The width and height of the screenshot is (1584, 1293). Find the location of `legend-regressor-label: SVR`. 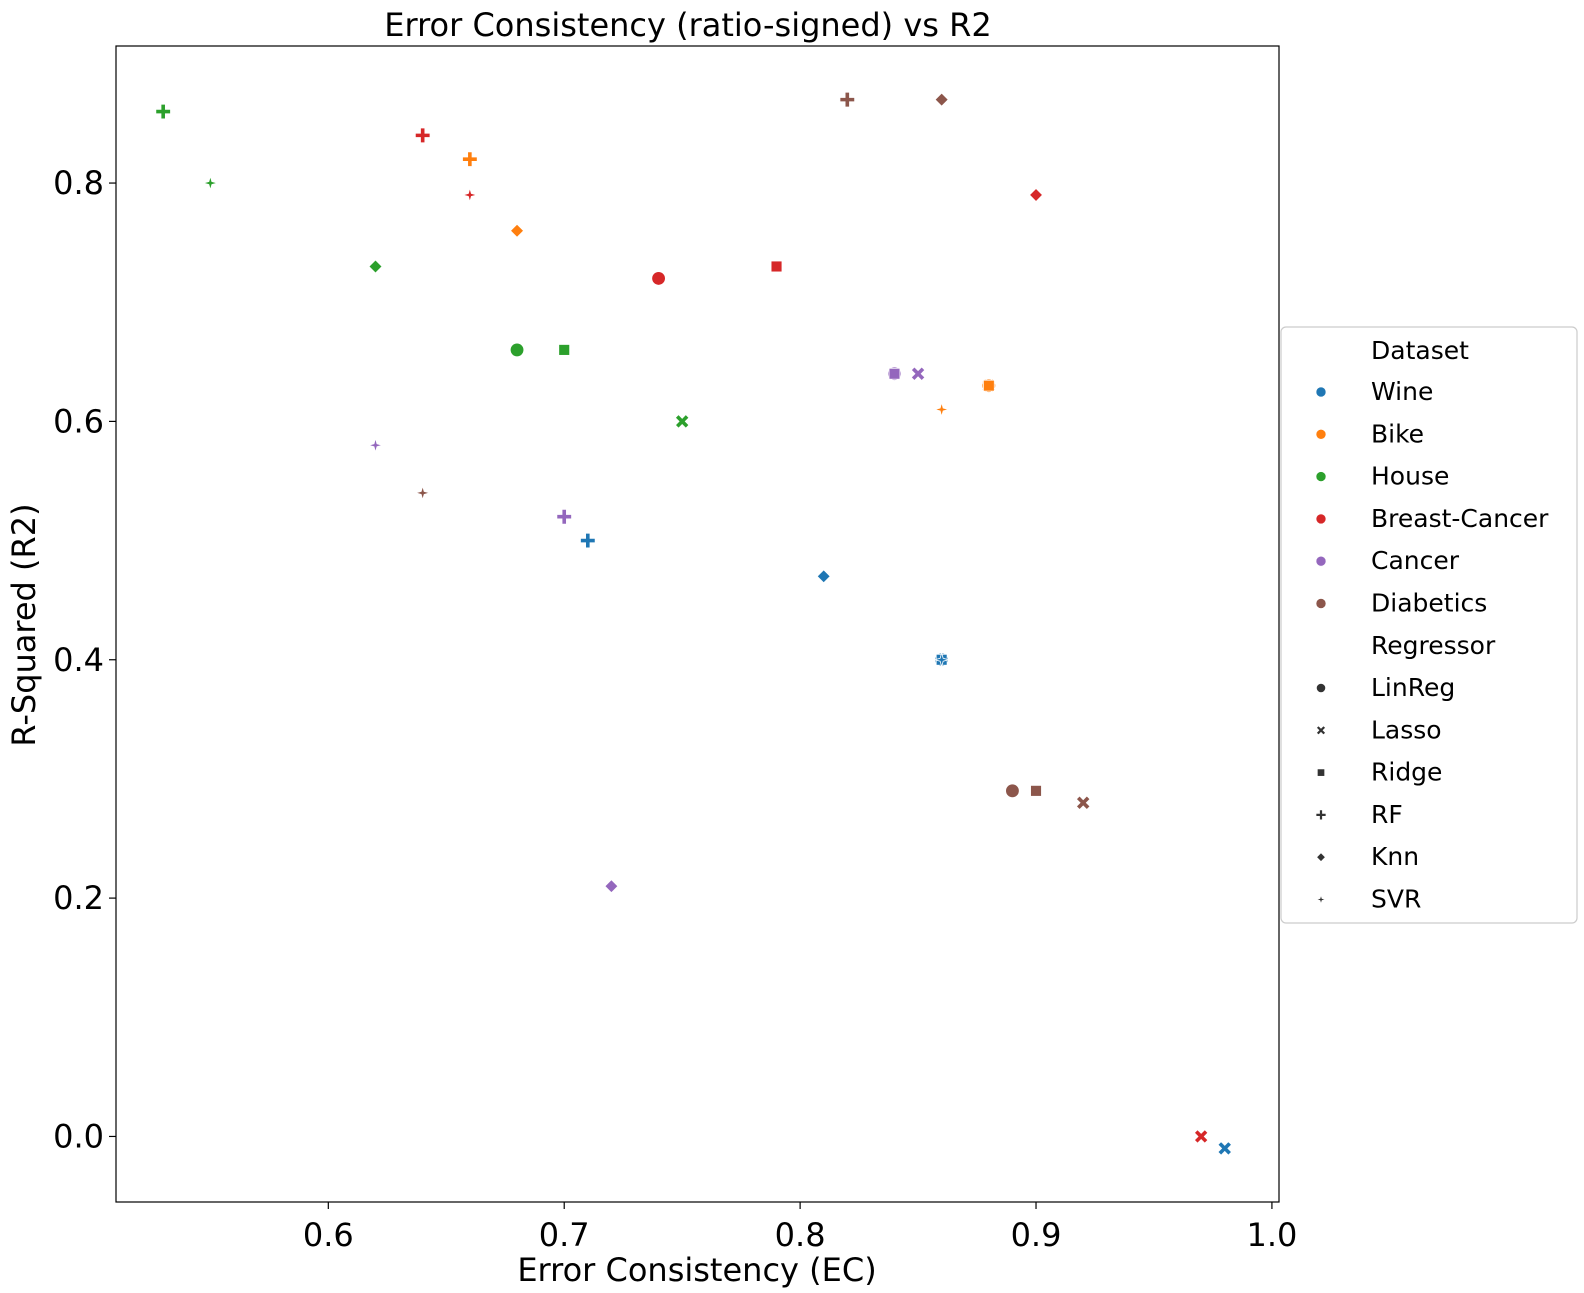

legend-regressor-label: SVR is located at coordinates (1396, 899).